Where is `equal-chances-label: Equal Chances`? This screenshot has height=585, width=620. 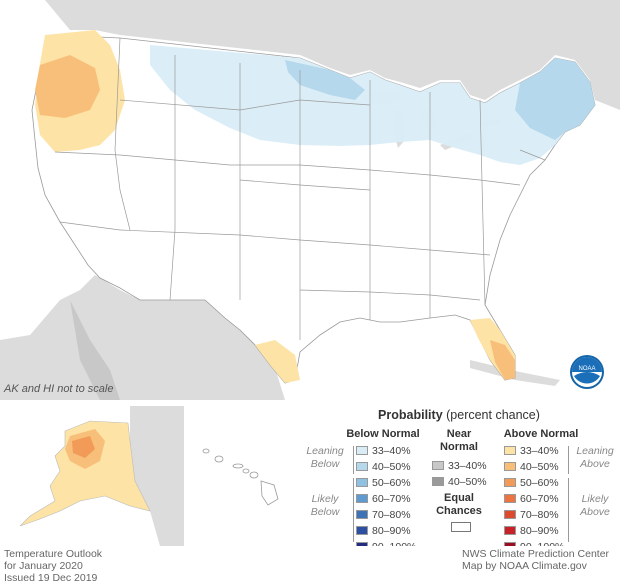
equal-chances-label: Equal Chances is located at coordinates (459, 505).